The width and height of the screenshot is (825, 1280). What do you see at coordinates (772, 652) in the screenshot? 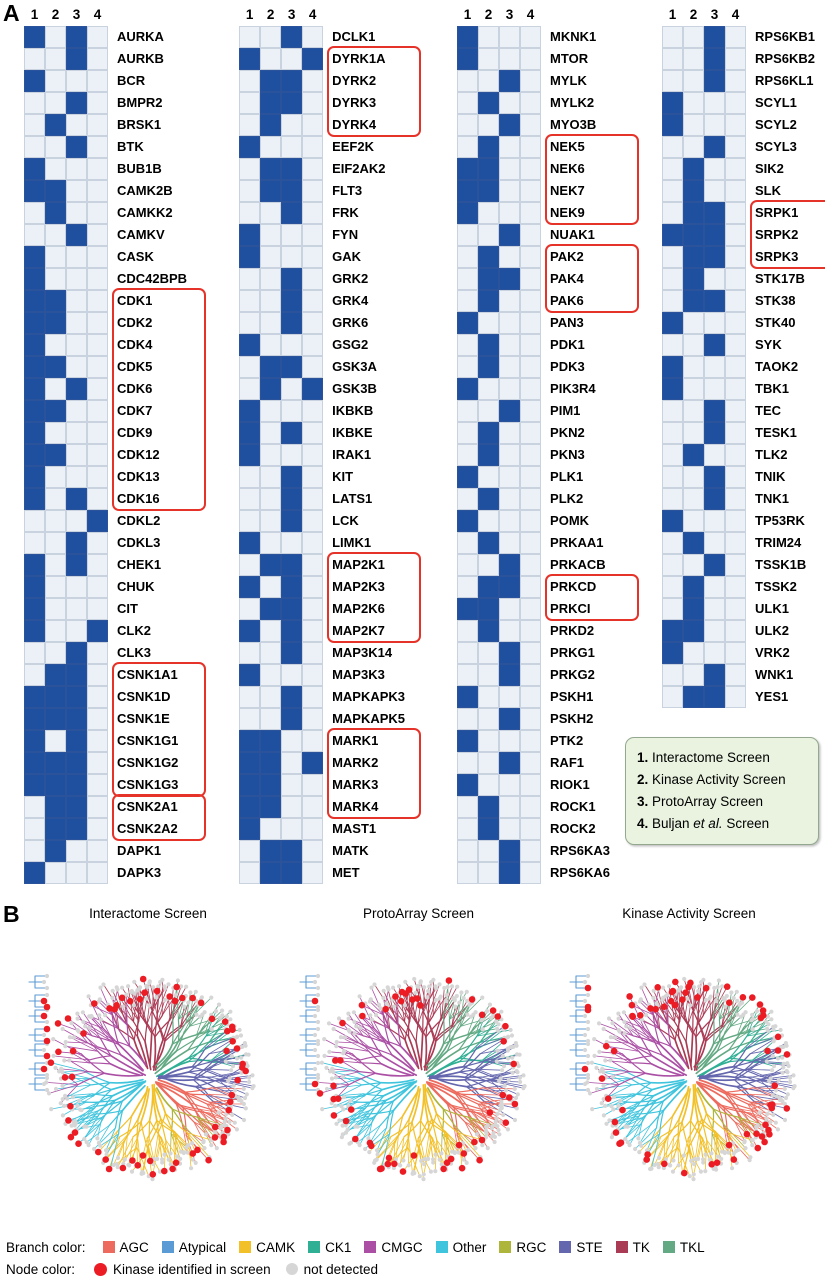
I see `gene-label: VRK2` at bounding box center [772, 652].